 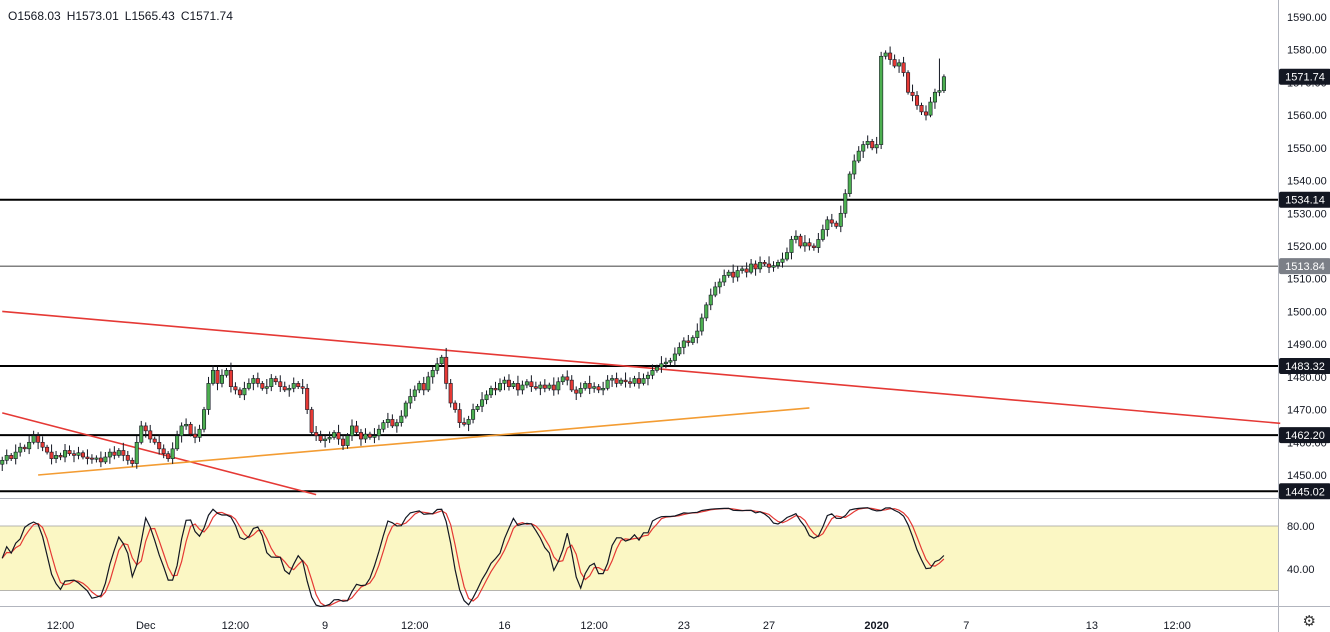 What do you see at coordinates (1307, 214) in the screenshot?
I see `price-tick-label: 1530.00` at bounding box center [1307, 214].